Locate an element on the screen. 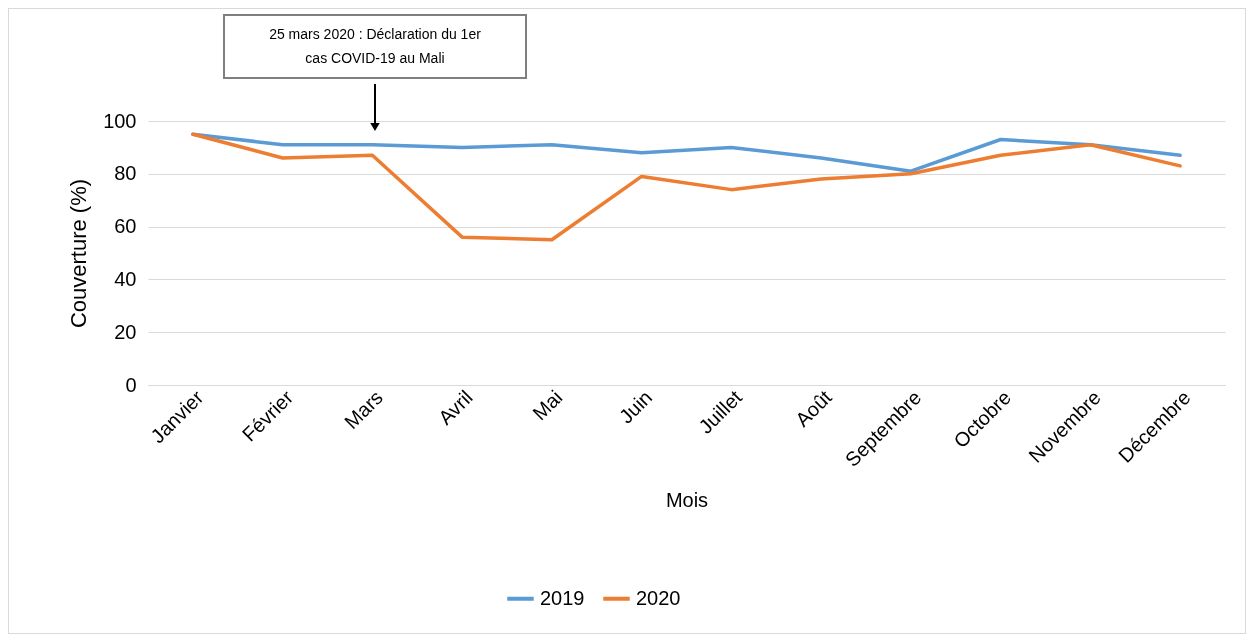  legend-label: 2019 is located at coordinates (562, 597).